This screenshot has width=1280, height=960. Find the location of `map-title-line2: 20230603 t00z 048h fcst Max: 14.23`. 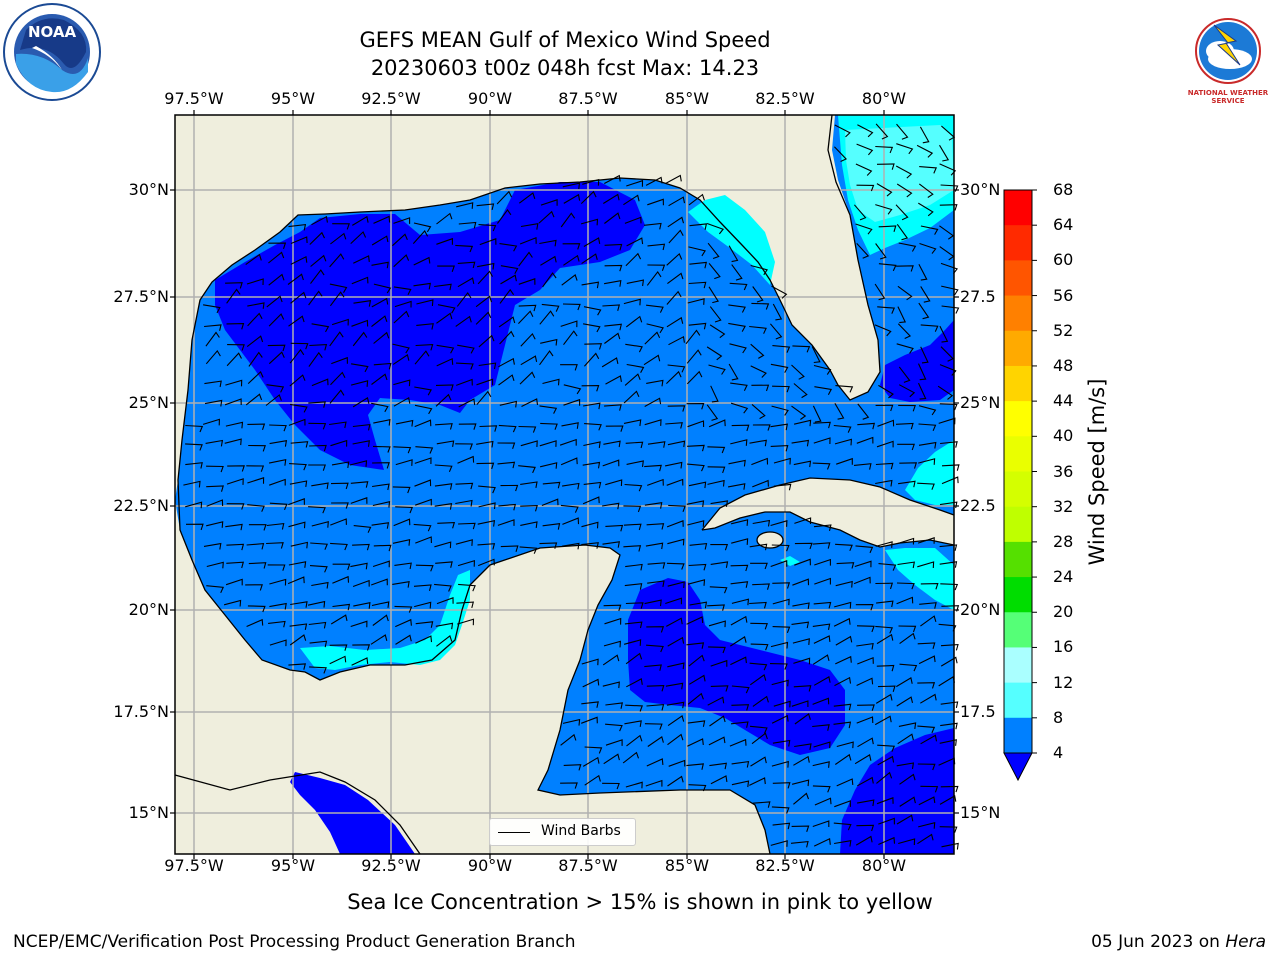

map-title-line2: 20230603 t00z 048h fcst Max: 14.23 is located at coordinates (565, 68).